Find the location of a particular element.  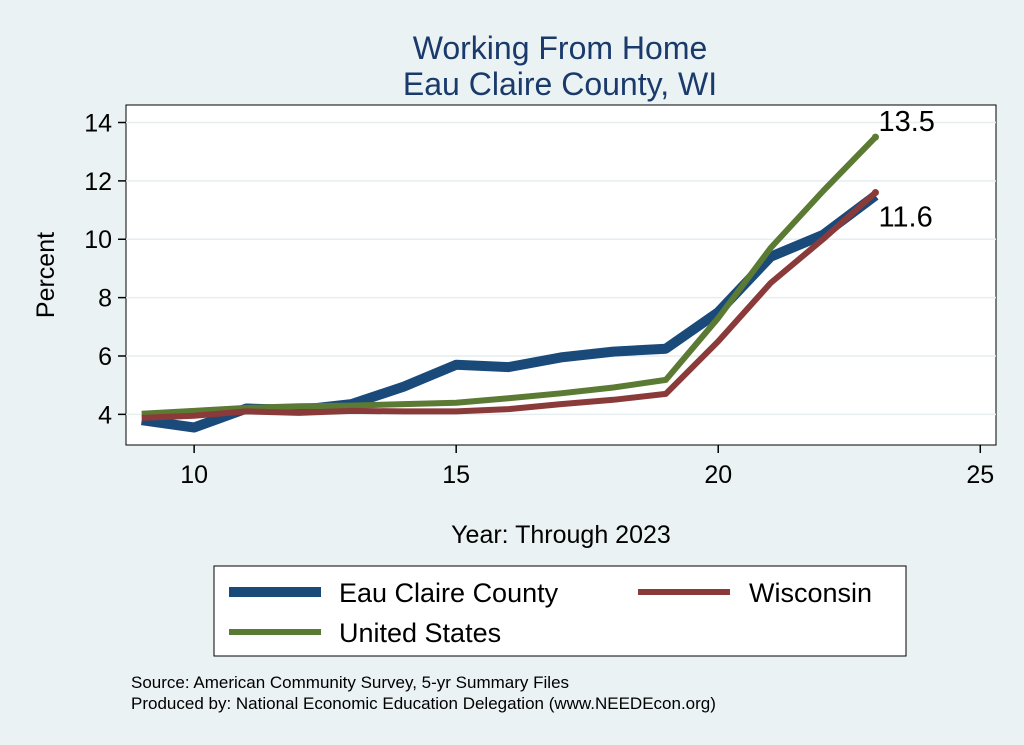

y-tick-label-1: 6 is located at coordinates (105, 357).